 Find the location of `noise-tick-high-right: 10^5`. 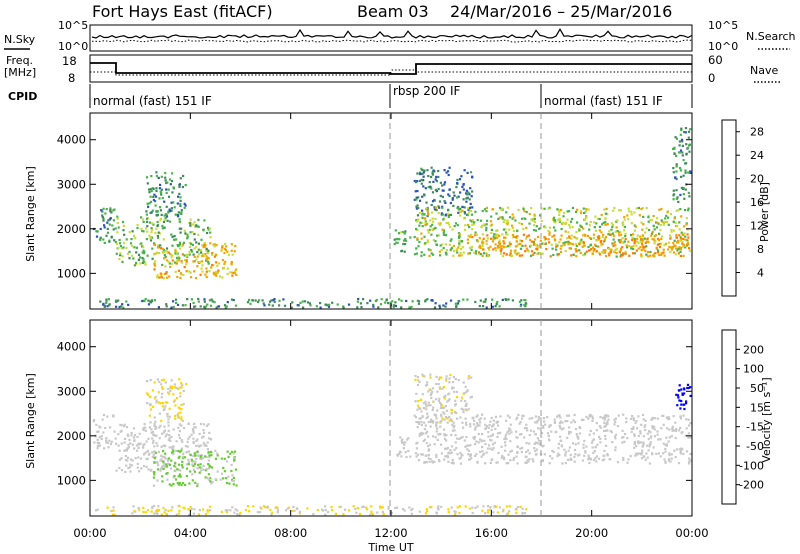

noise-tick-high-right: 10^5 is located at coordinates (723, 25).